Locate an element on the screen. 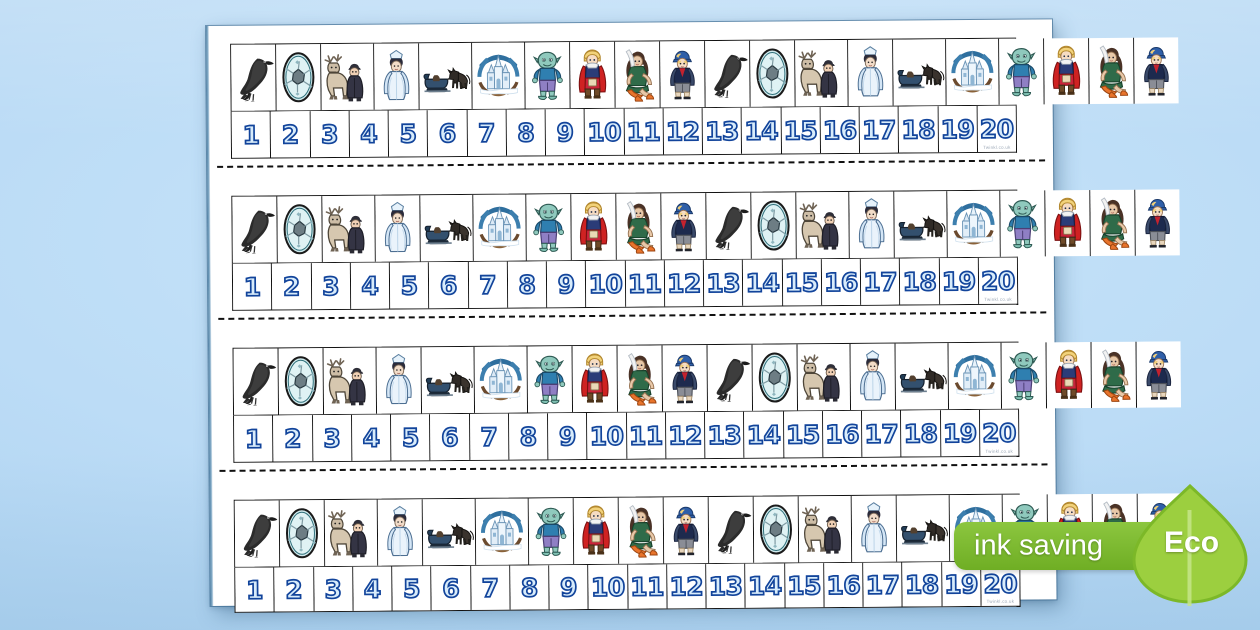  number-label: 2 is located at coordinates (292, 438).